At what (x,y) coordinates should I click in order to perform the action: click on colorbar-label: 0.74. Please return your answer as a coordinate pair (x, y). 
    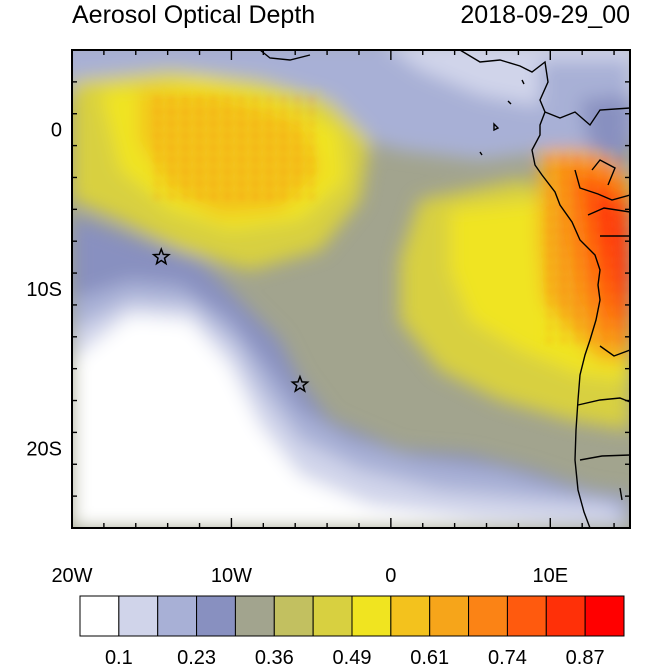
    Looking at the image, I should click on (507, 657).